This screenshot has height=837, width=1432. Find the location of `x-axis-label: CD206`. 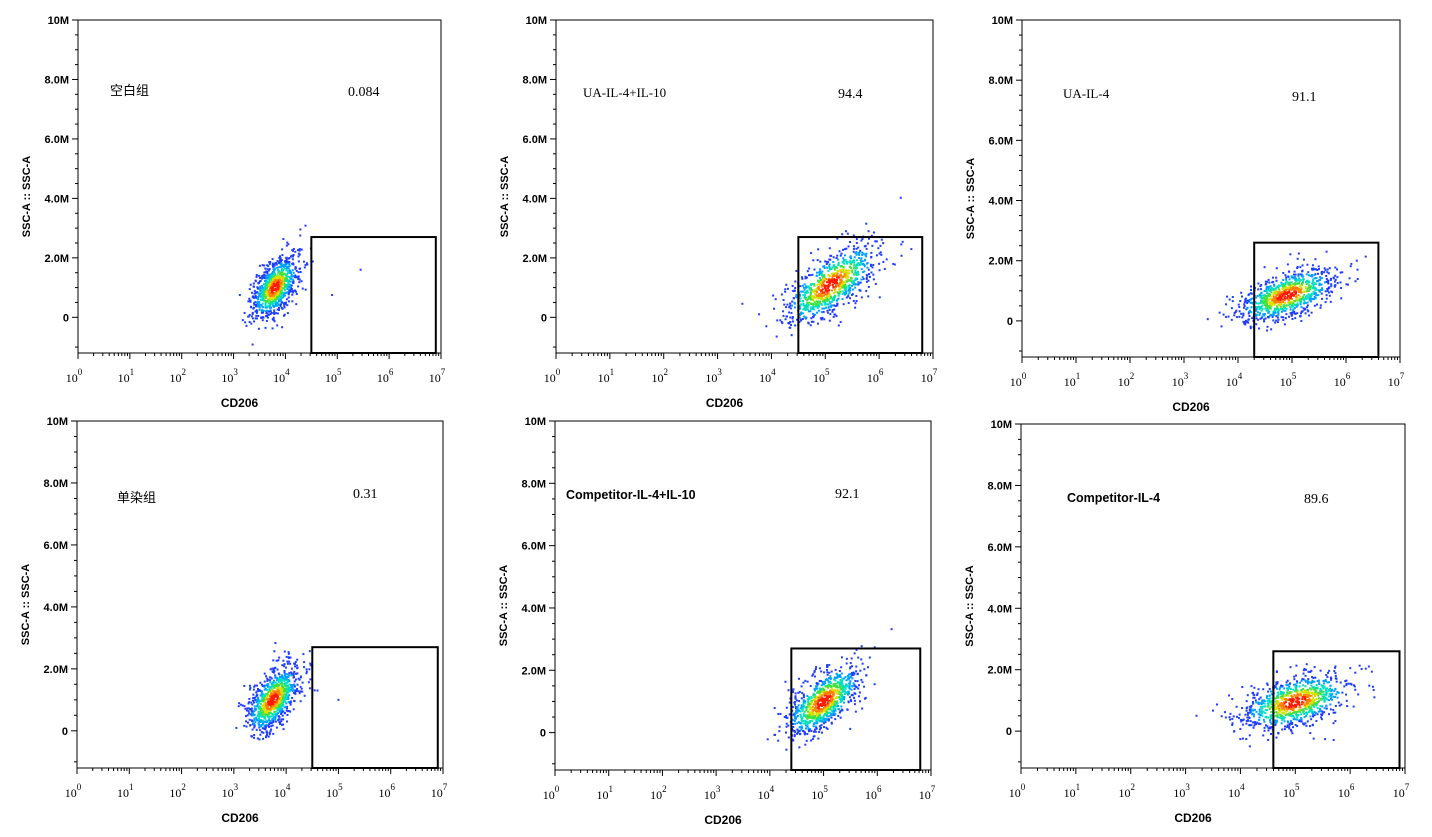

x-axis-label: CD206 is located at coordinates (723, 820).